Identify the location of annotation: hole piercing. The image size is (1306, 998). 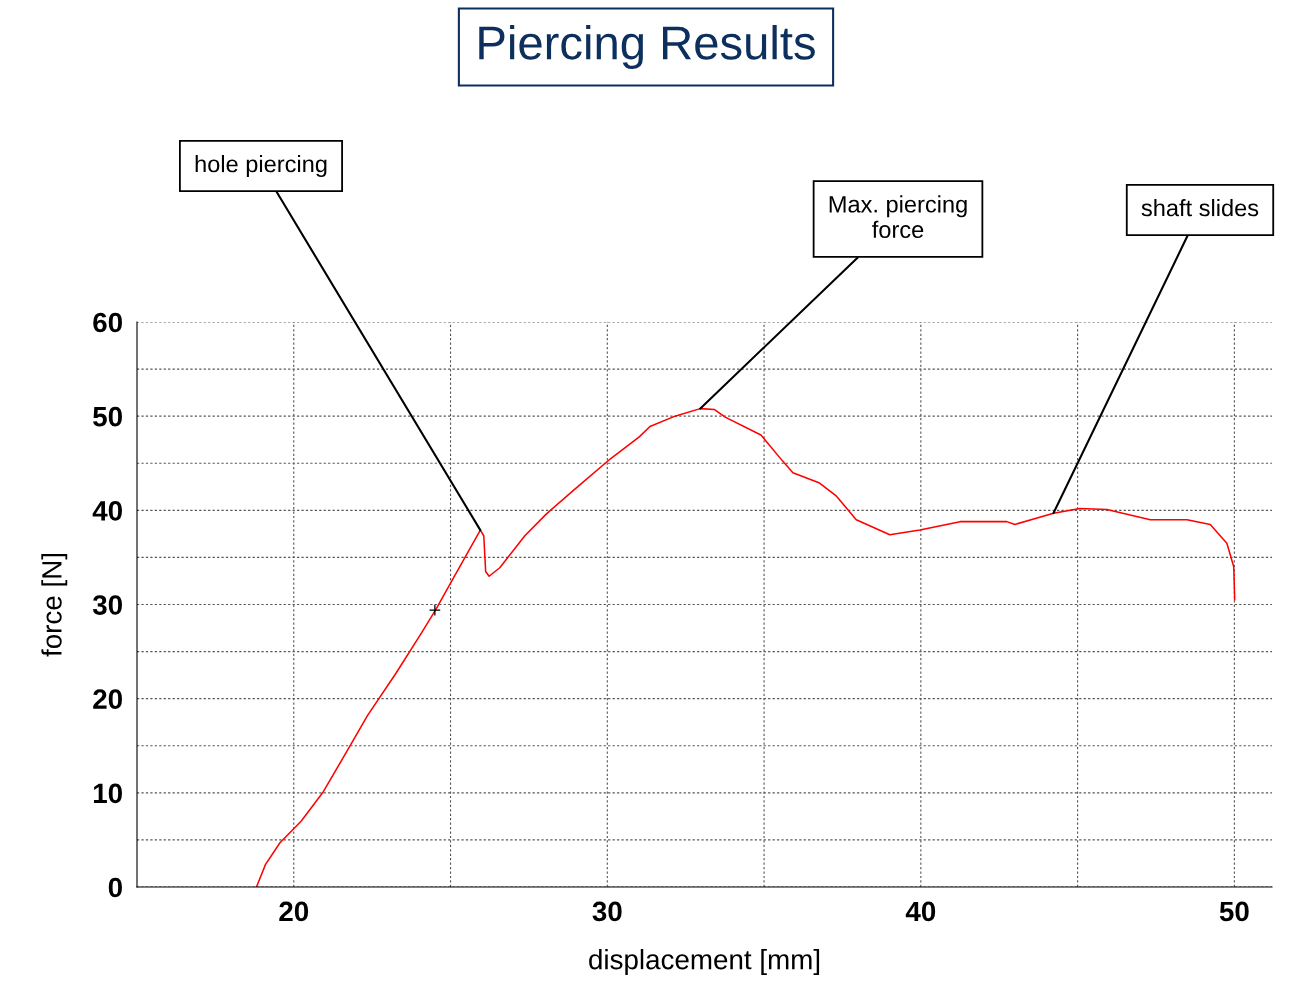
(261, 166).